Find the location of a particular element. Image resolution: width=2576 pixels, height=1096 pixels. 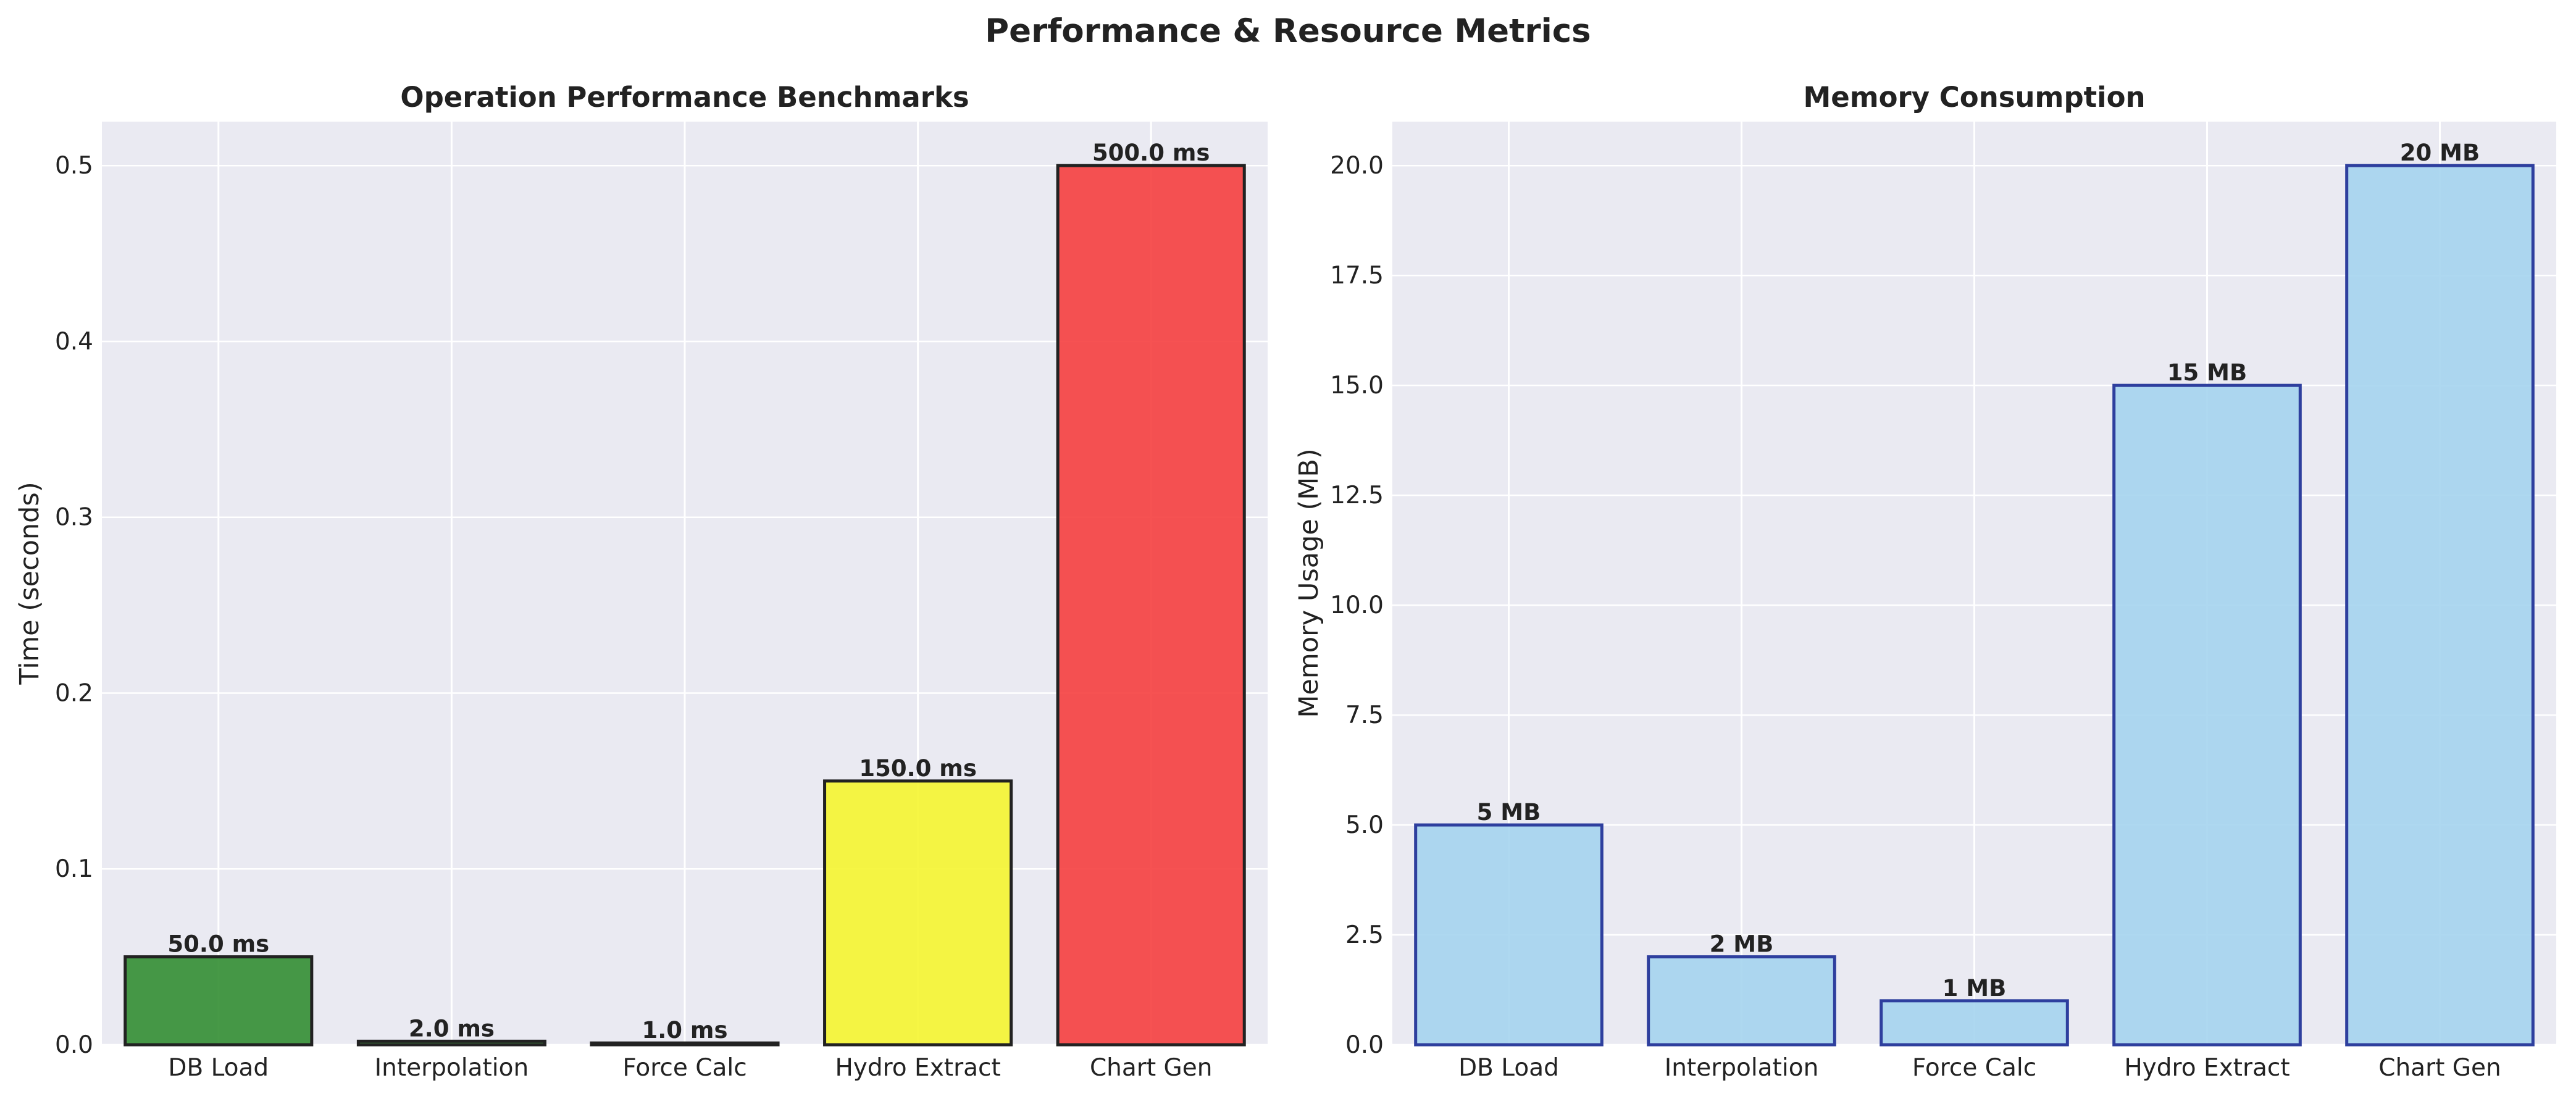

data-label: 50.0 ms is located at coordinates (218, 945).